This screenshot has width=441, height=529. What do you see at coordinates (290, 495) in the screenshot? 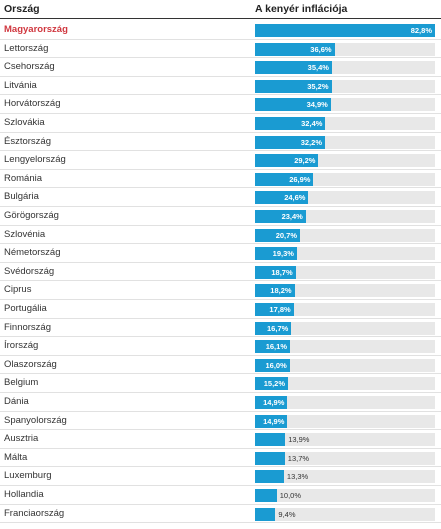
I see `data-label: 10,0%` at bounding box center [290, 495].